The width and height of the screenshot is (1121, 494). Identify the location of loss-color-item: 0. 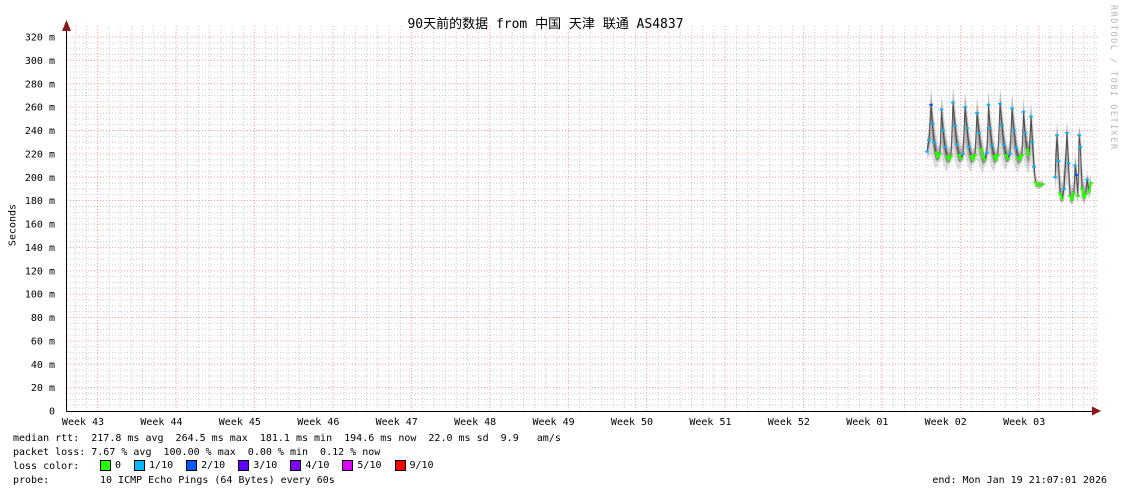
(110, 465).